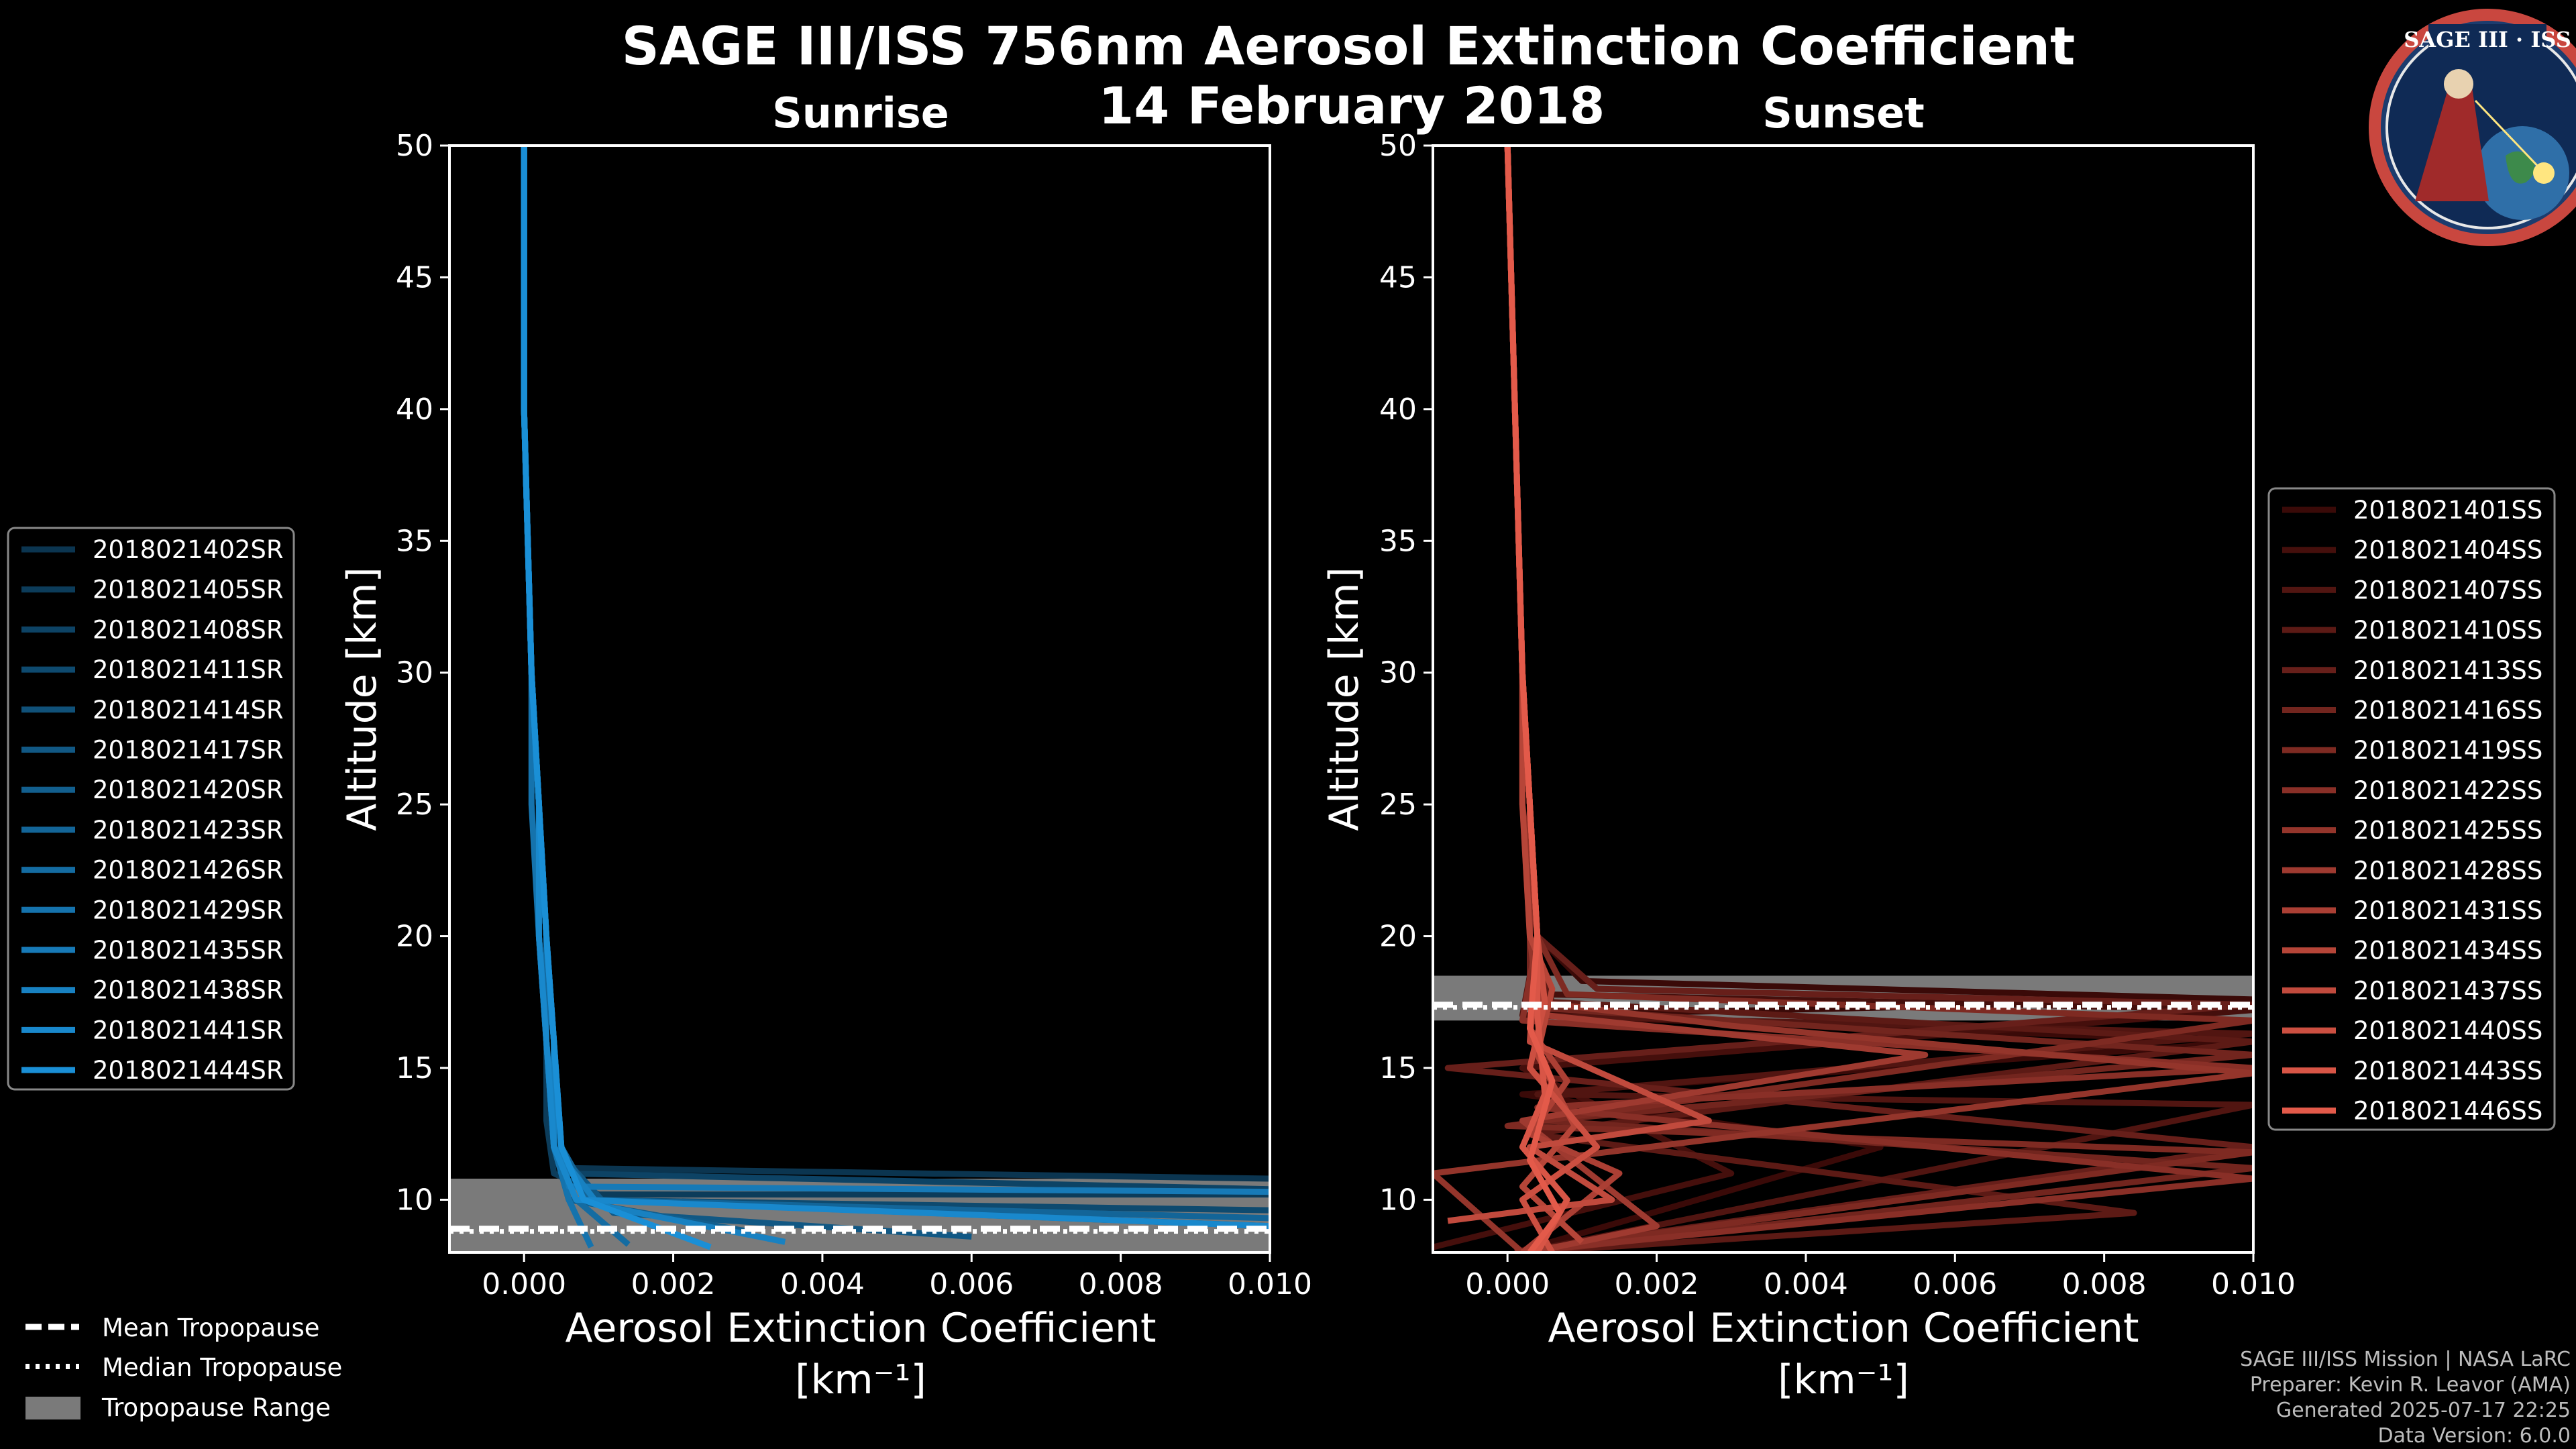 The image size is (2576, 1449). I want to click on sunrise-y-tick-label: 45, so click(414, 277).